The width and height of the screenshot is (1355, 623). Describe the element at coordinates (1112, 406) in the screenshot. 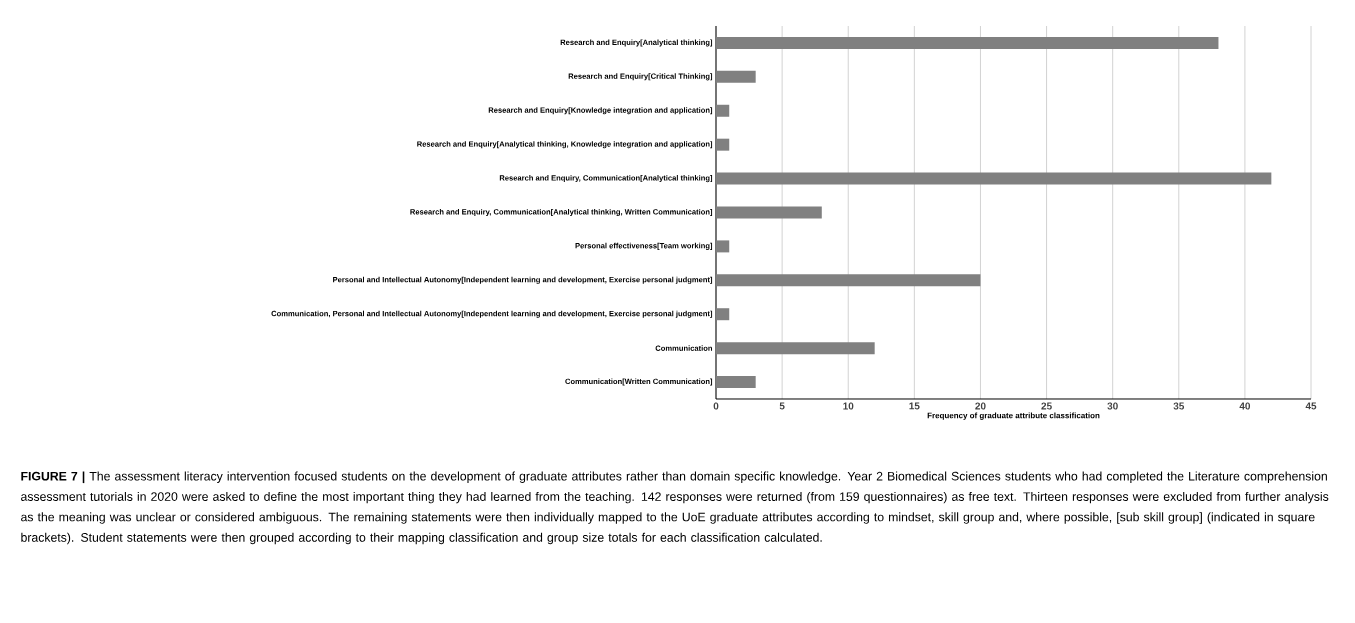

I see `x-tick-label: 30` at that location.